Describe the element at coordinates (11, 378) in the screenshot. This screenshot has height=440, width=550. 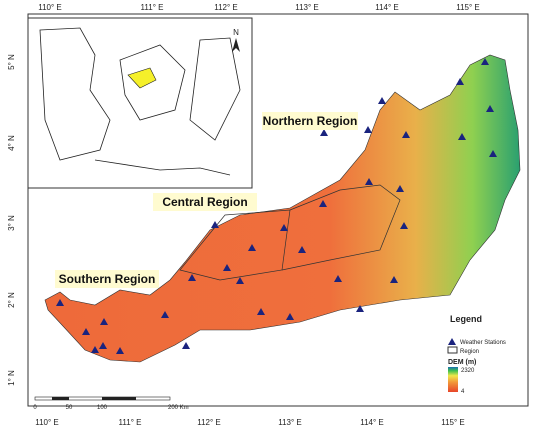
I see `latitude-label: 1° N` at that location.